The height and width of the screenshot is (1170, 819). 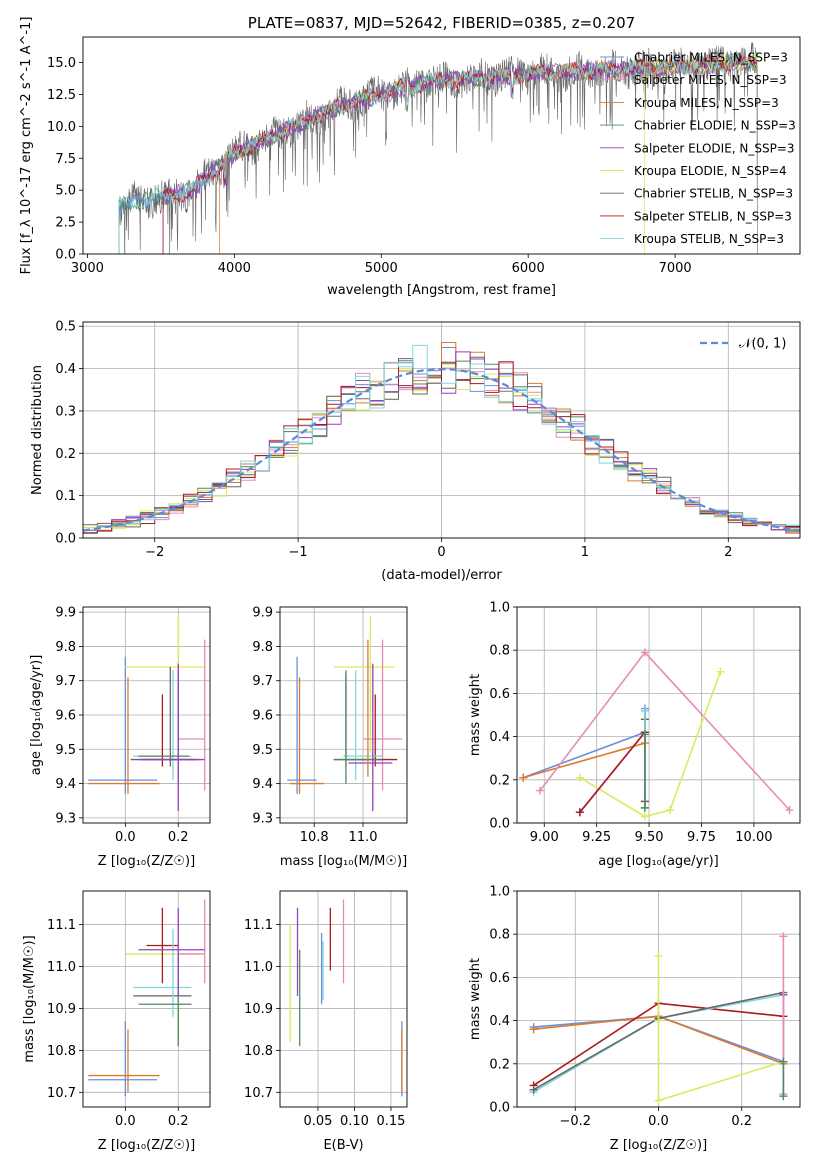 What do you see at coordinates (154, 552) in the screenshot?
I see `x-tick-label: −2` at bounding box center [154, 552].